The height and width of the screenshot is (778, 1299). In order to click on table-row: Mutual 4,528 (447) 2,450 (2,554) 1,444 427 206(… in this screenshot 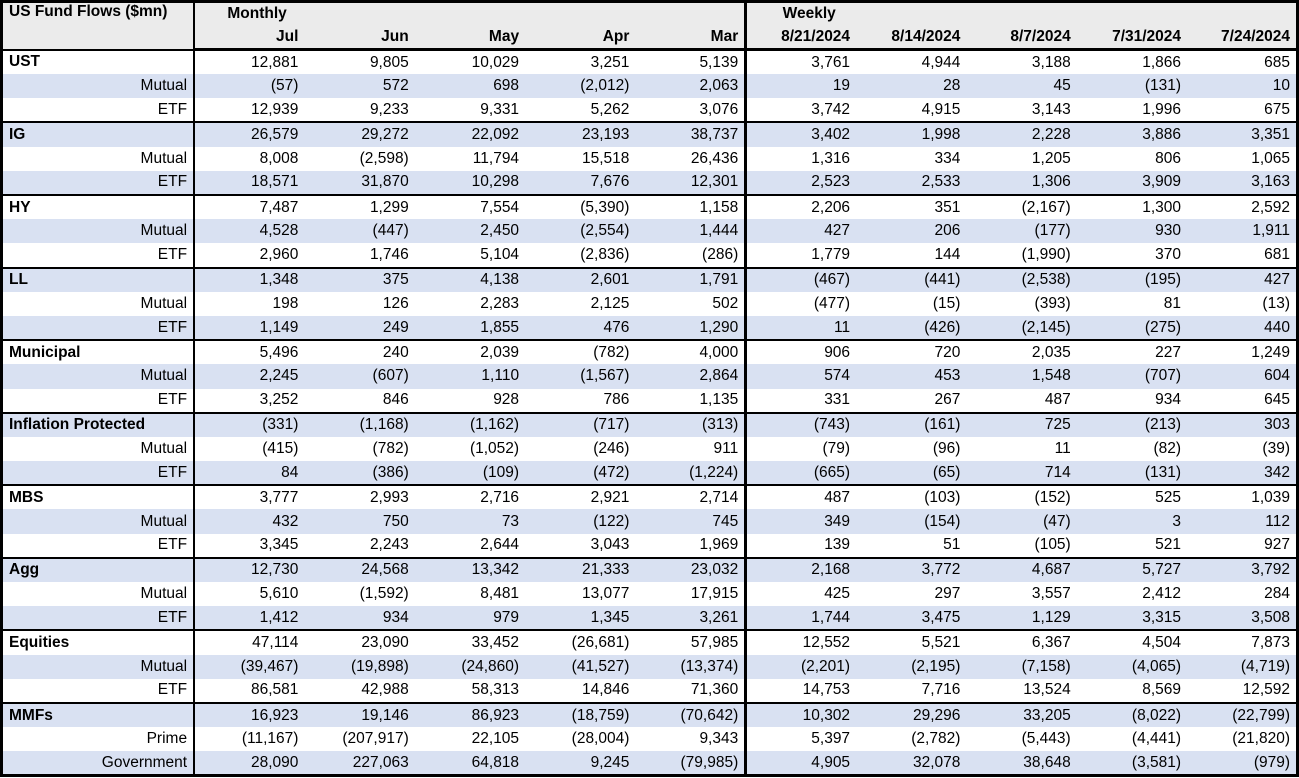, I will do `click(649, 231)`.